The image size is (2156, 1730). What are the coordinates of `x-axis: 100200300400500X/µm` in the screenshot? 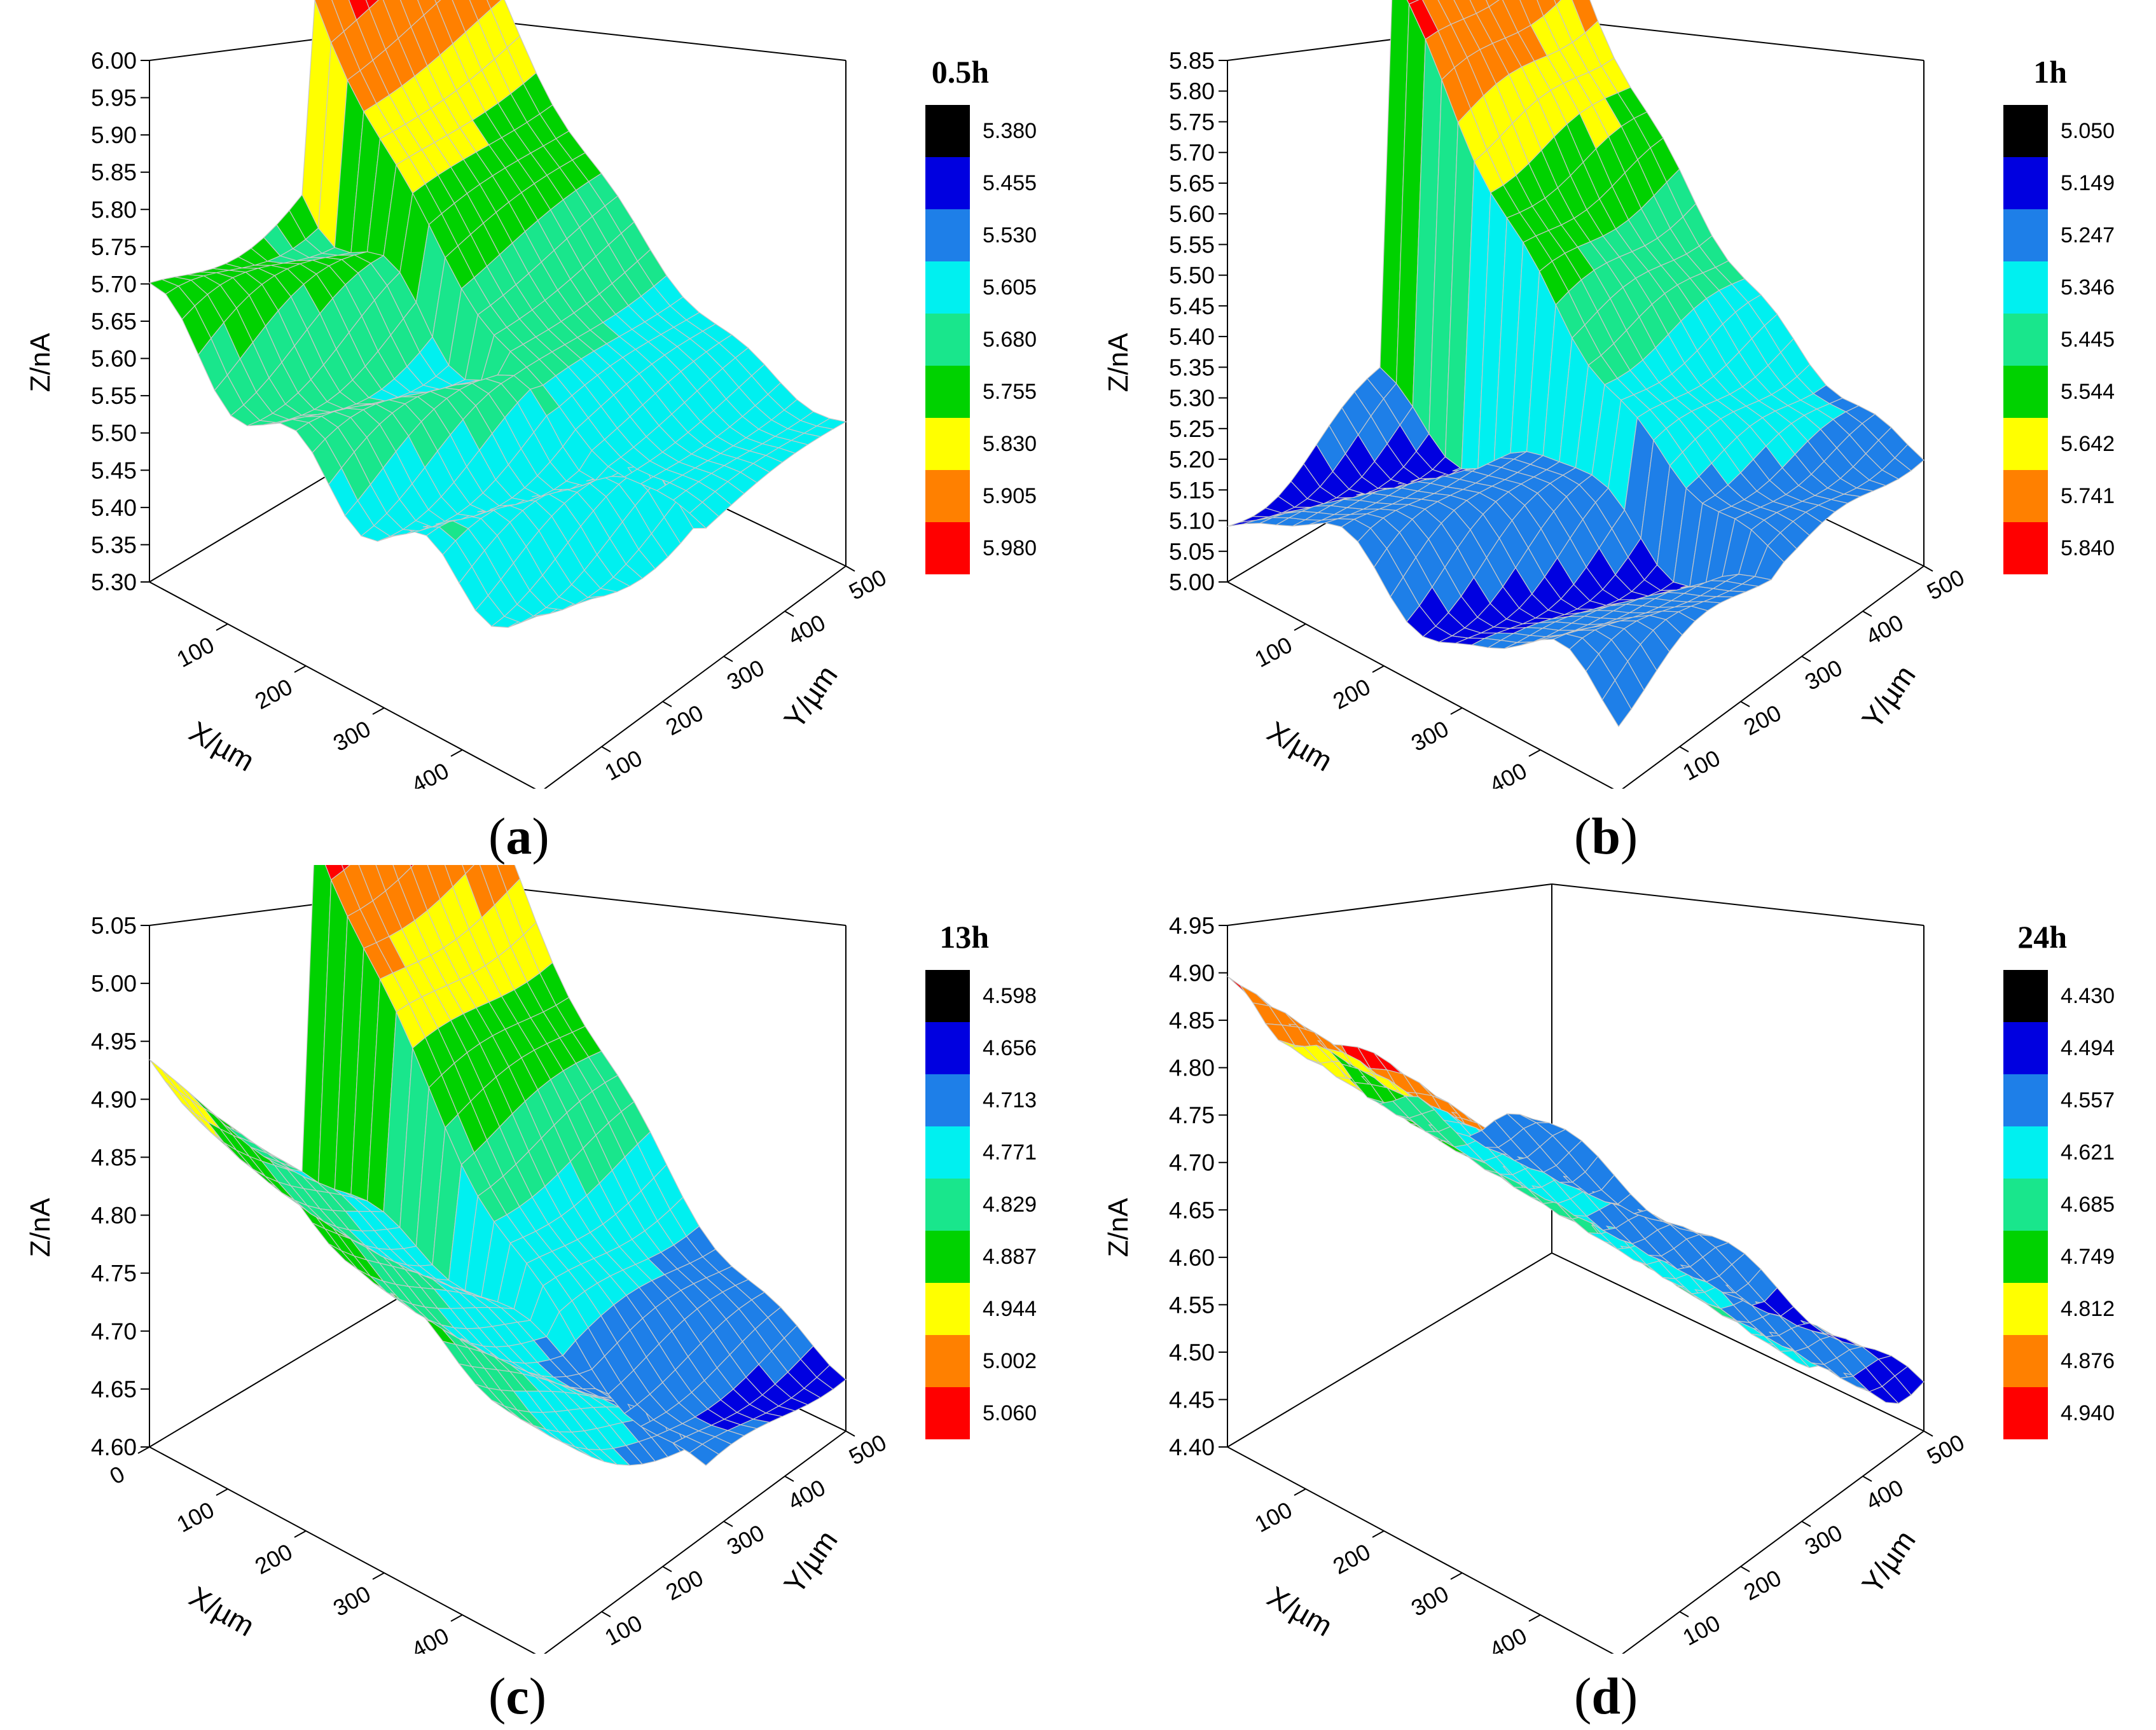 It's located at (1395, 1571).